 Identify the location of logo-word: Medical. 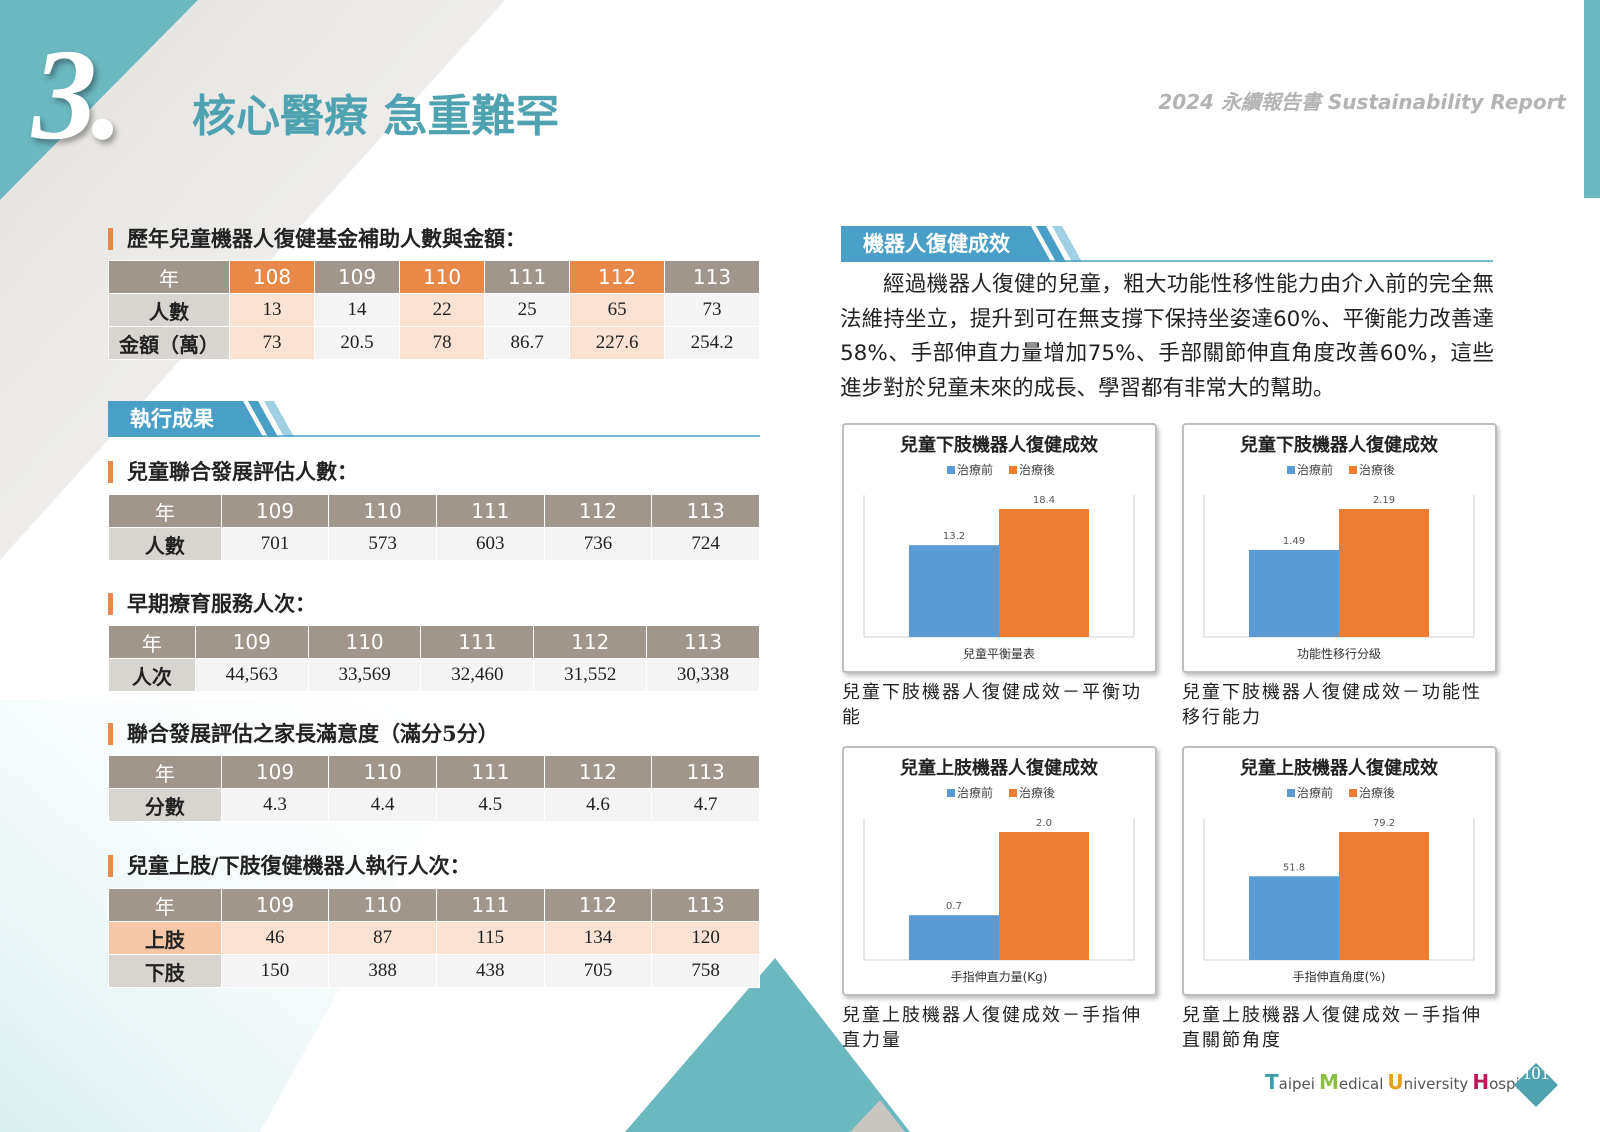
(1351, 1082).